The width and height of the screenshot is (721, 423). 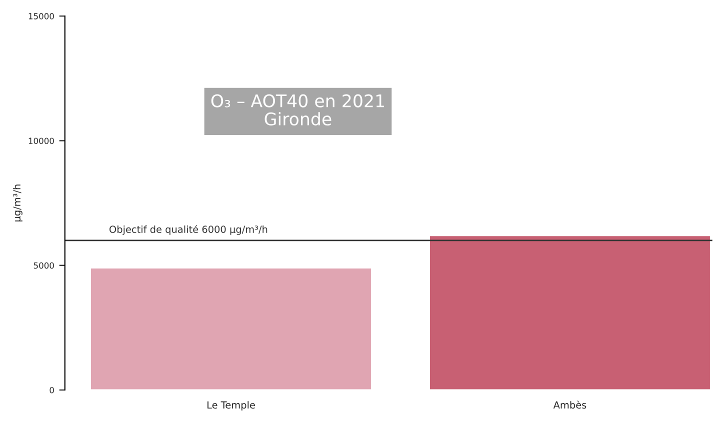 I want to click on text: O₃ – AOT40 en 2021 Gironde, so click(x=297, y=110).